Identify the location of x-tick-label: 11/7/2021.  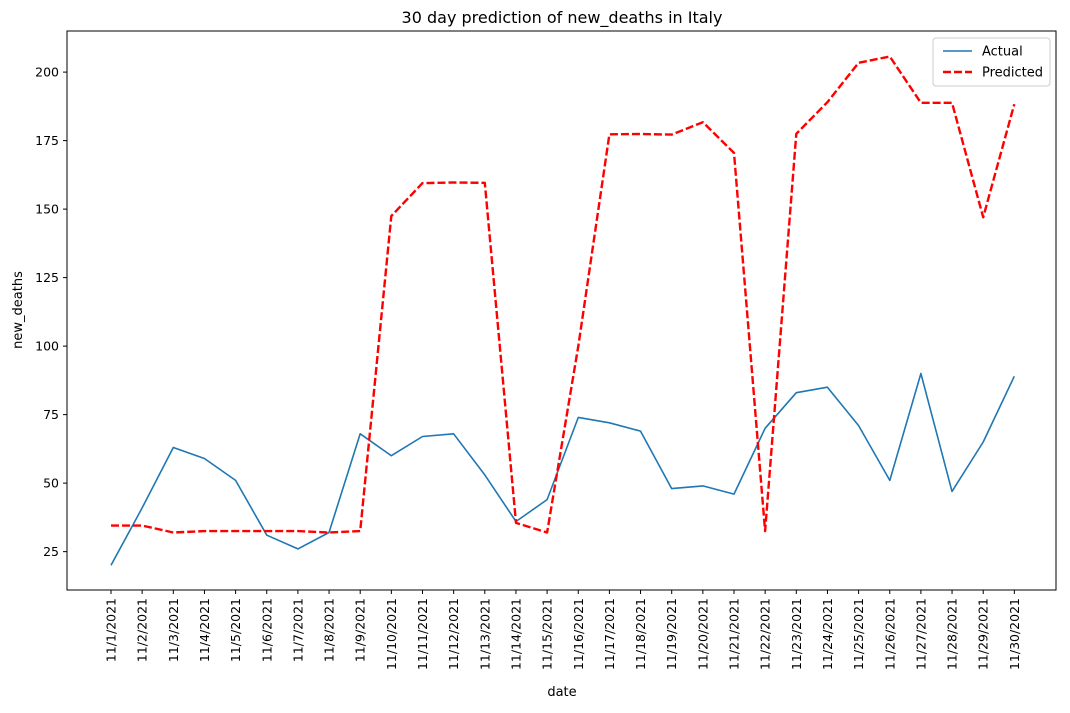
(297, 630).